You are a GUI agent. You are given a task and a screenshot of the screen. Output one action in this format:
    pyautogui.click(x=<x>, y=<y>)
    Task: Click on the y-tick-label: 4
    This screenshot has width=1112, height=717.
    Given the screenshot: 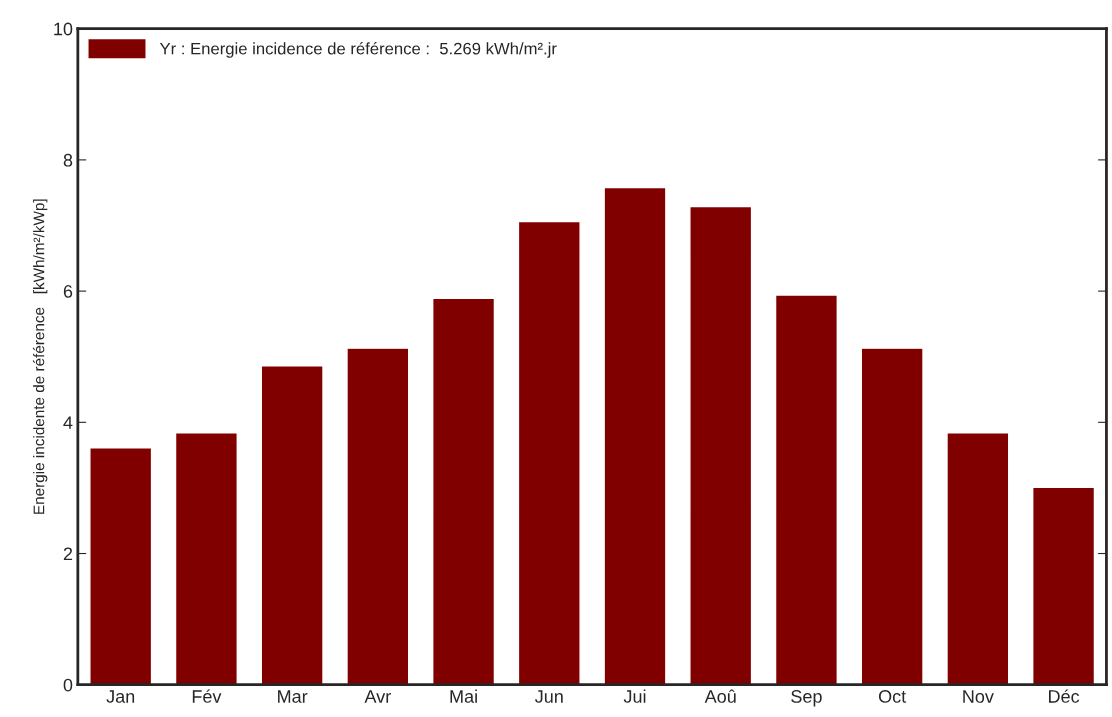 What is the action you would take?
    pyautogui.click(x=68, y=422)
    